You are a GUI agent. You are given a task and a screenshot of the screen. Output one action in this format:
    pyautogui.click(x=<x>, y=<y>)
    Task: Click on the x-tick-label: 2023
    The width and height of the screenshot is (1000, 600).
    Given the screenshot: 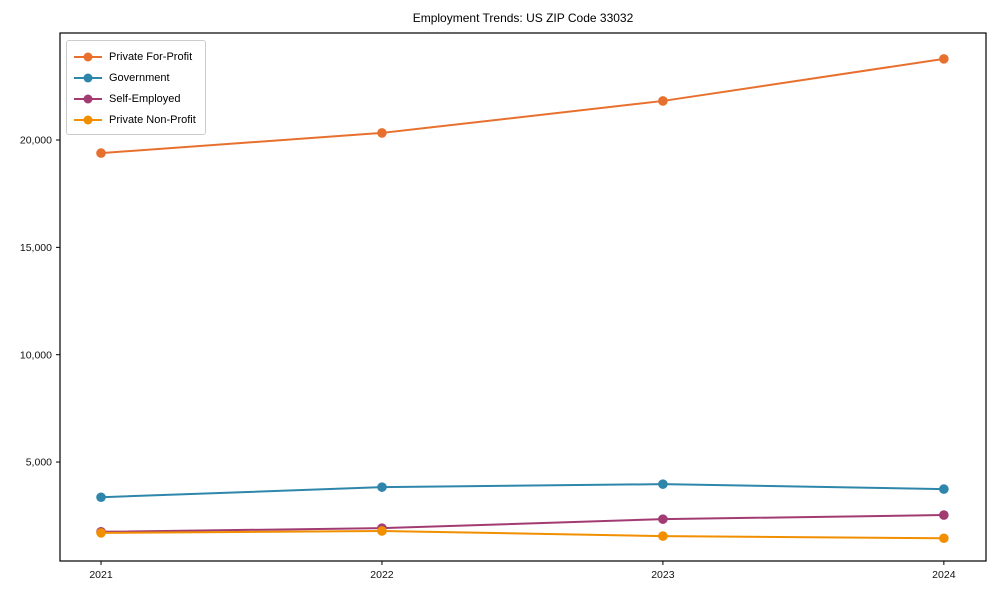 What is the action you would take?
    pyautogui.click(x=663, y=575)
    